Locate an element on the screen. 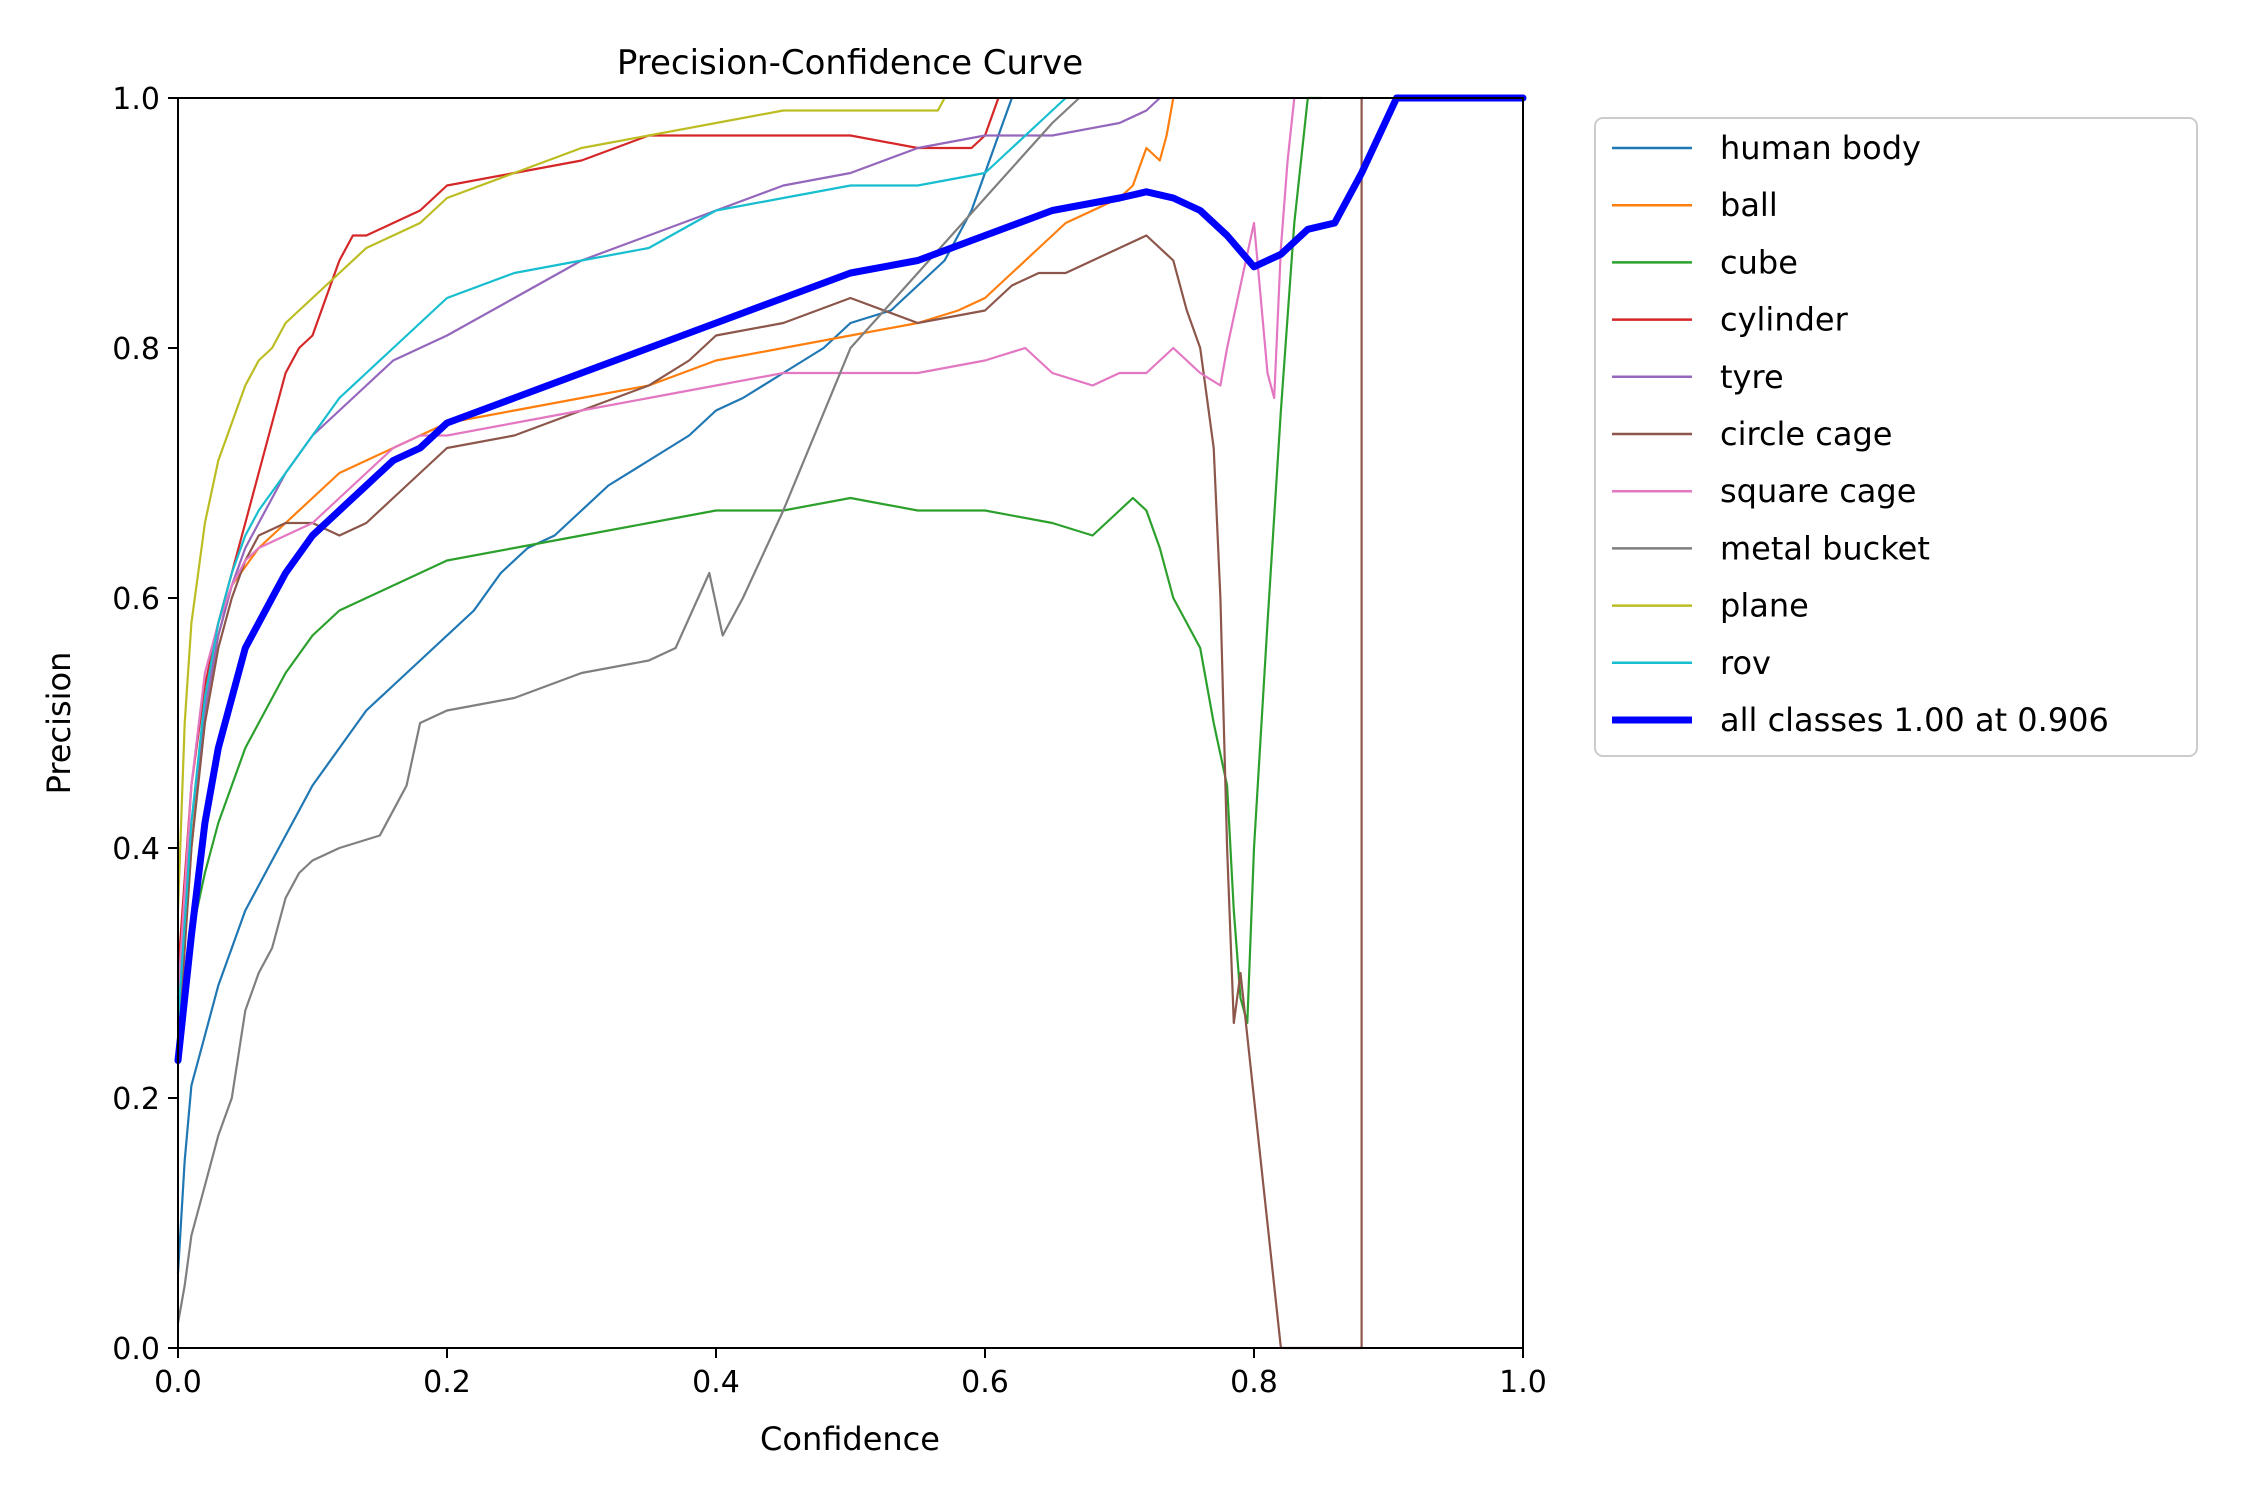 This screenshot has width=2250, height=1504. x-tick-label: 0.8 is located at coordinates (1254, 1382).